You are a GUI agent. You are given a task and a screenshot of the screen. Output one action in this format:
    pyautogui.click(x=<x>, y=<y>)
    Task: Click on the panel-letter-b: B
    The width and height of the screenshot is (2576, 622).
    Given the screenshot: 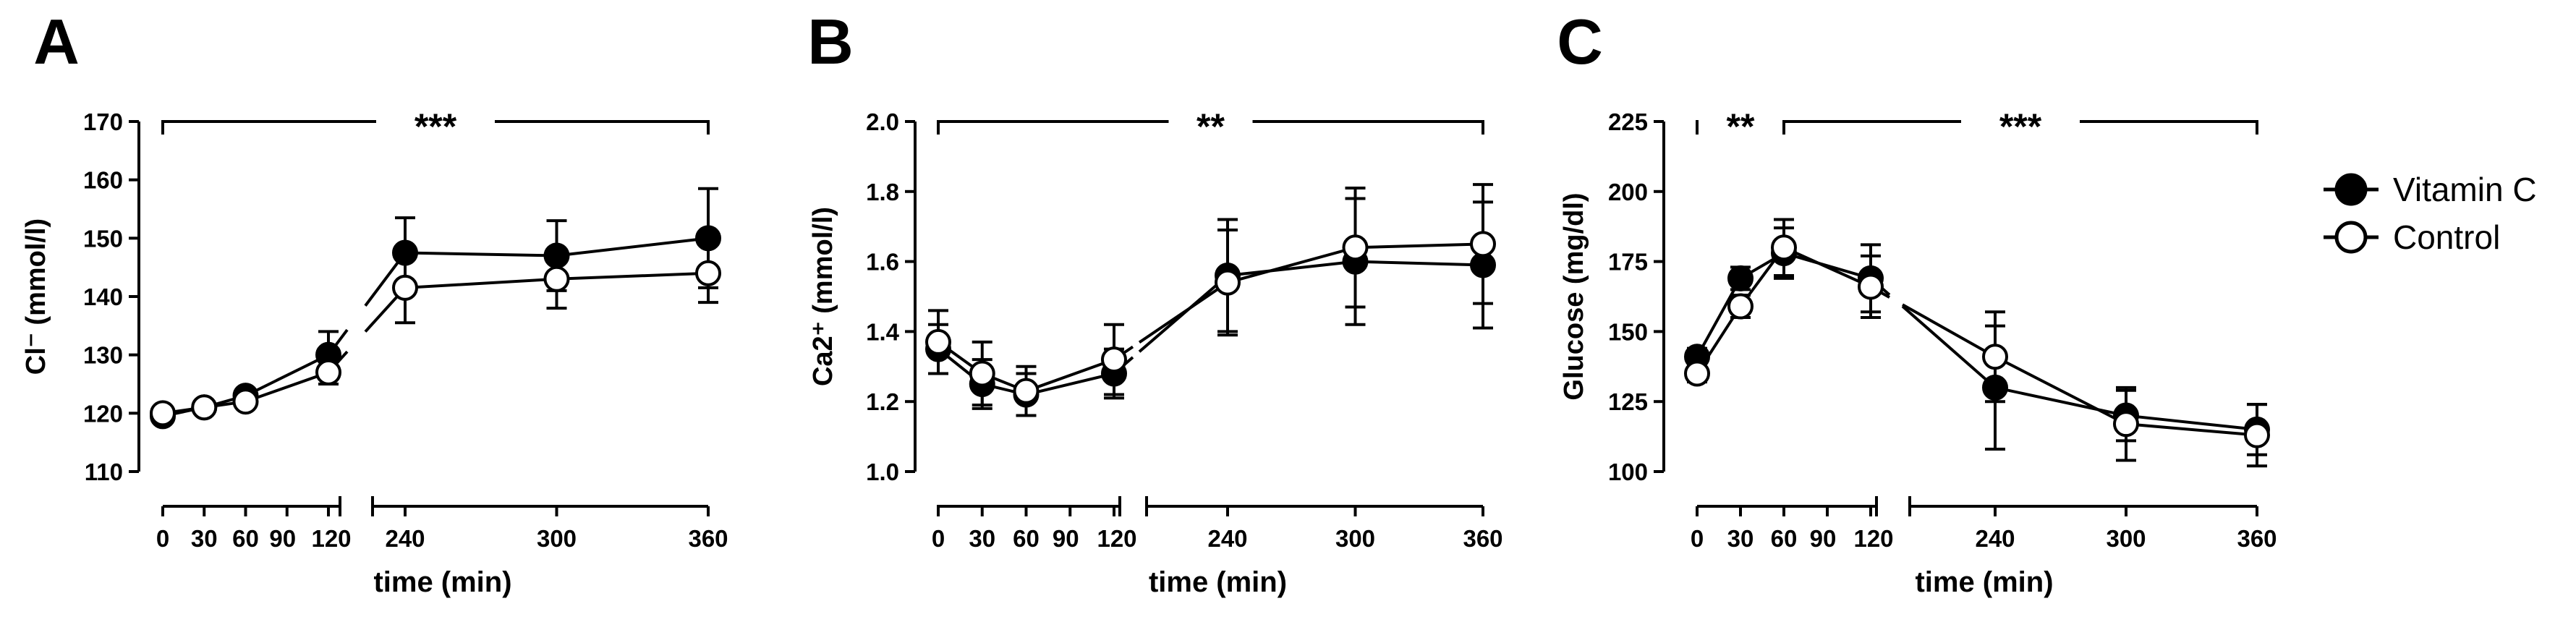 What is the action you would take?
    pyautogui.click(x=830, y=41)
    